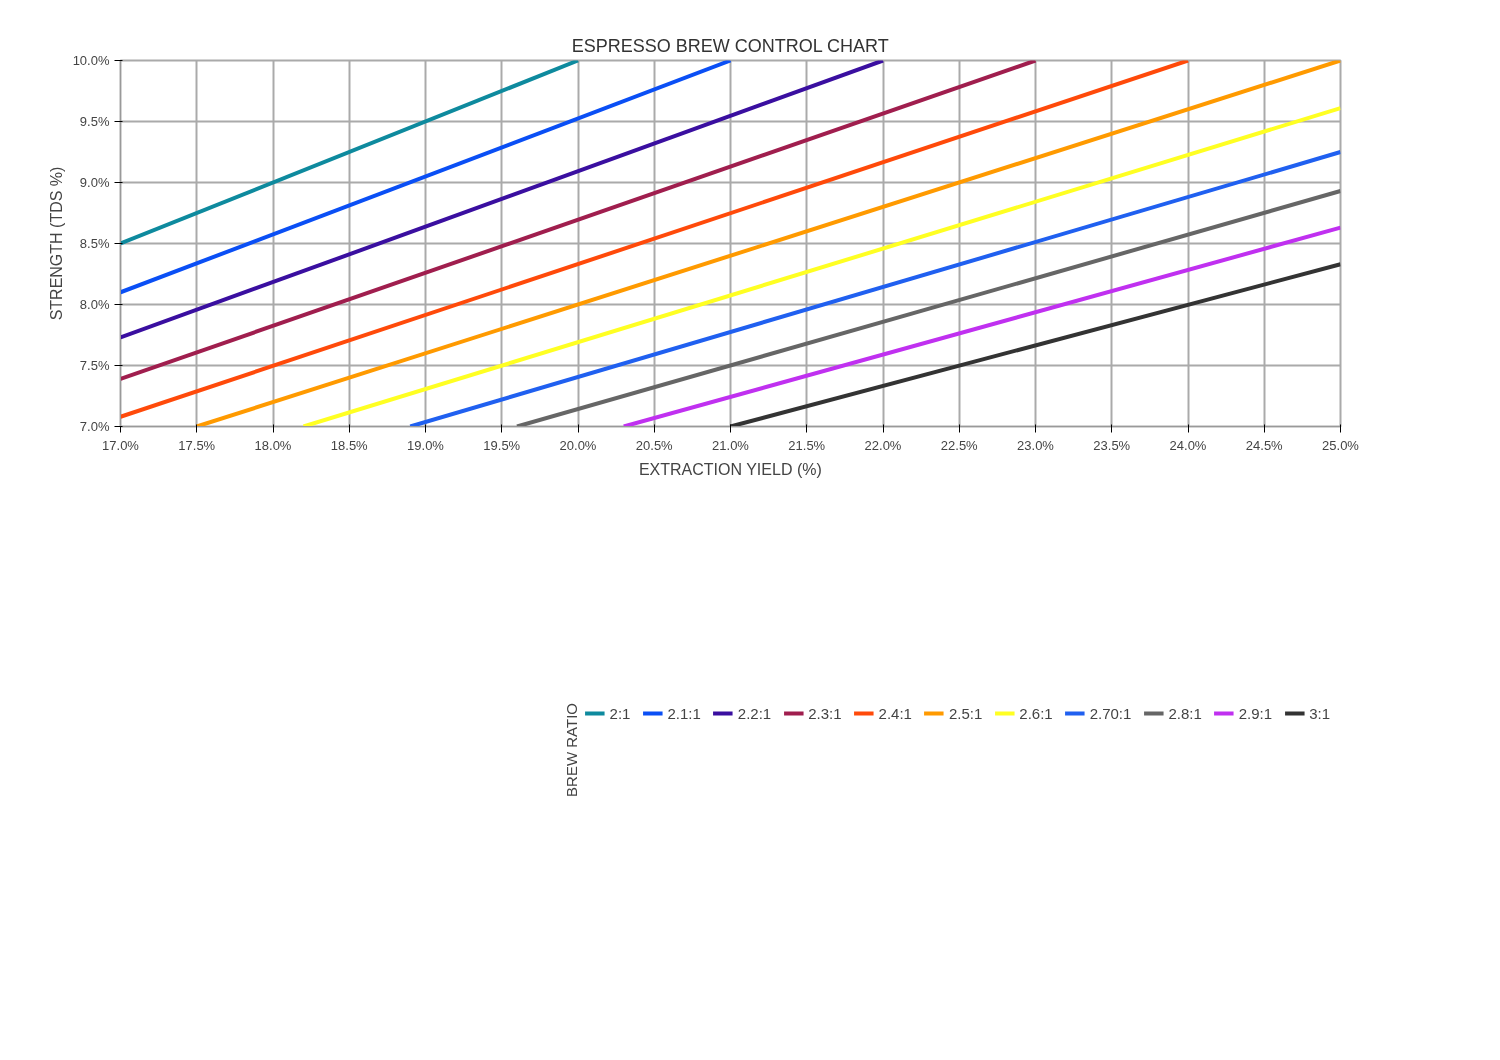  What do you see at coordinates (349, 445) in the screenshot?
I see `x-tick-label: 18.5%` at bounding box center [349, 445].